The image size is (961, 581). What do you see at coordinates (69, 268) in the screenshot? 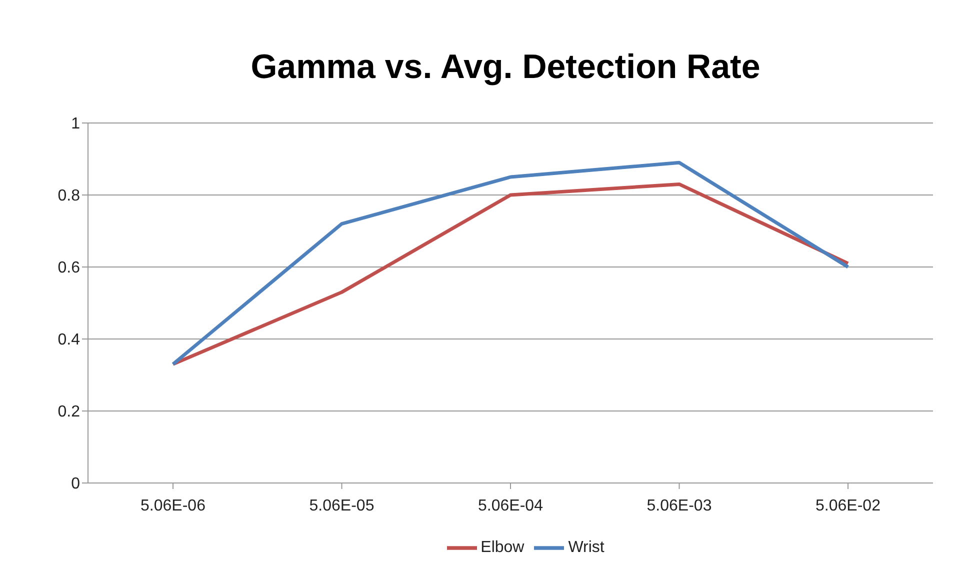
I see `y-tick-label: 0.6` at bounding box center [69, 268].